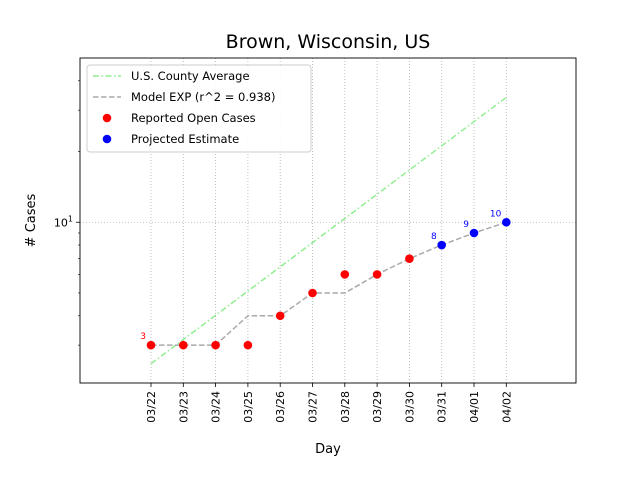 The height and width of the screenshot is (480, 640). What do you see at coordinates (190, 76) in the screenshot?
I see `legend-label: U.S. County Average` at bounding box center [190, 76].